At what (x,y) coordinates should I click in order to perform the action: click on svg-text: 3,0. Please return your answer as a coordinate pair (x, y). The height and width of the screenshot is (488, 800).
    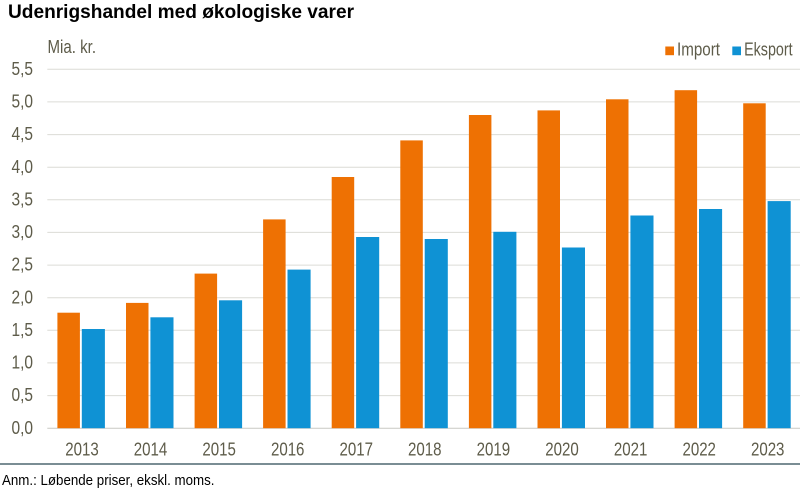
    Looking at the image, I should click on (23, 232).